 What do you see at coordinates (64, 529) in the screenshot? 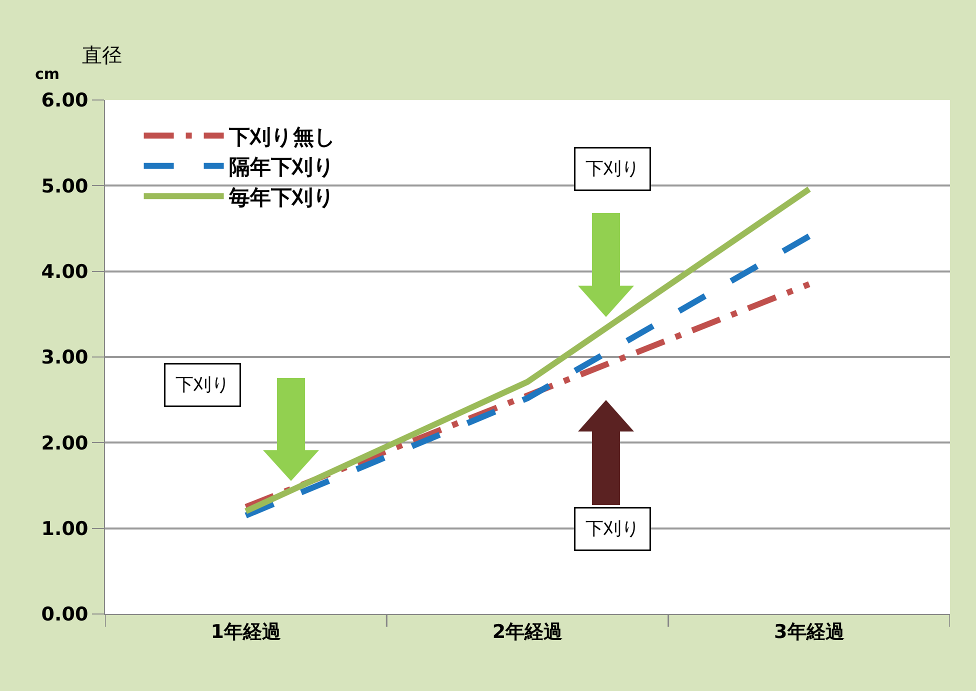
I see `y-tick-label: 1.00` at bounding box center [64, 529].